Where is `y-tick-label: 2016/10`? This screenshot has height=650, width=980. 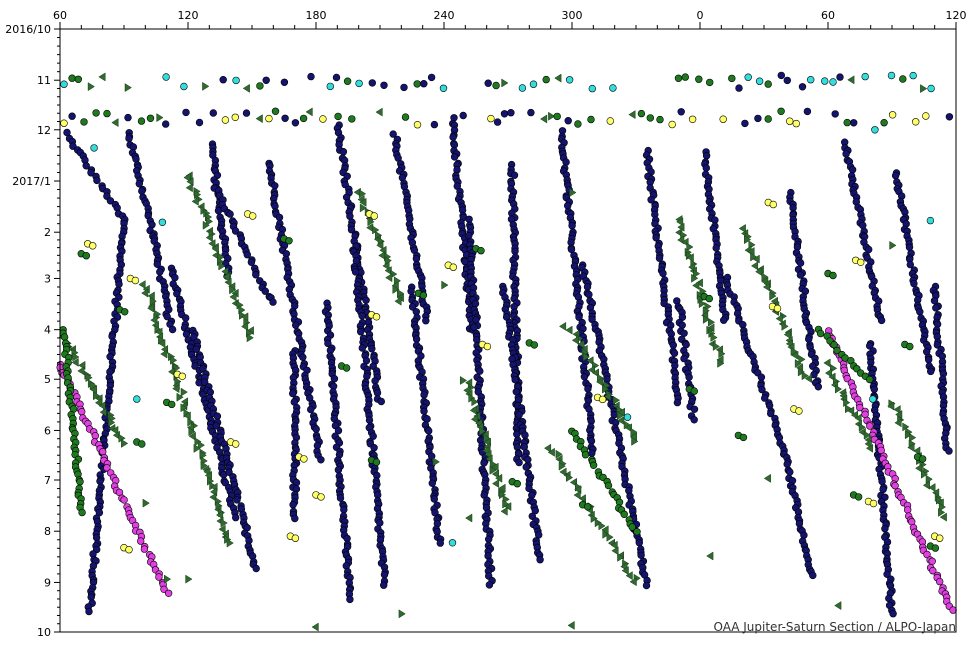
y-tick-label: 2016/10 is located at coordinates (28, 29).